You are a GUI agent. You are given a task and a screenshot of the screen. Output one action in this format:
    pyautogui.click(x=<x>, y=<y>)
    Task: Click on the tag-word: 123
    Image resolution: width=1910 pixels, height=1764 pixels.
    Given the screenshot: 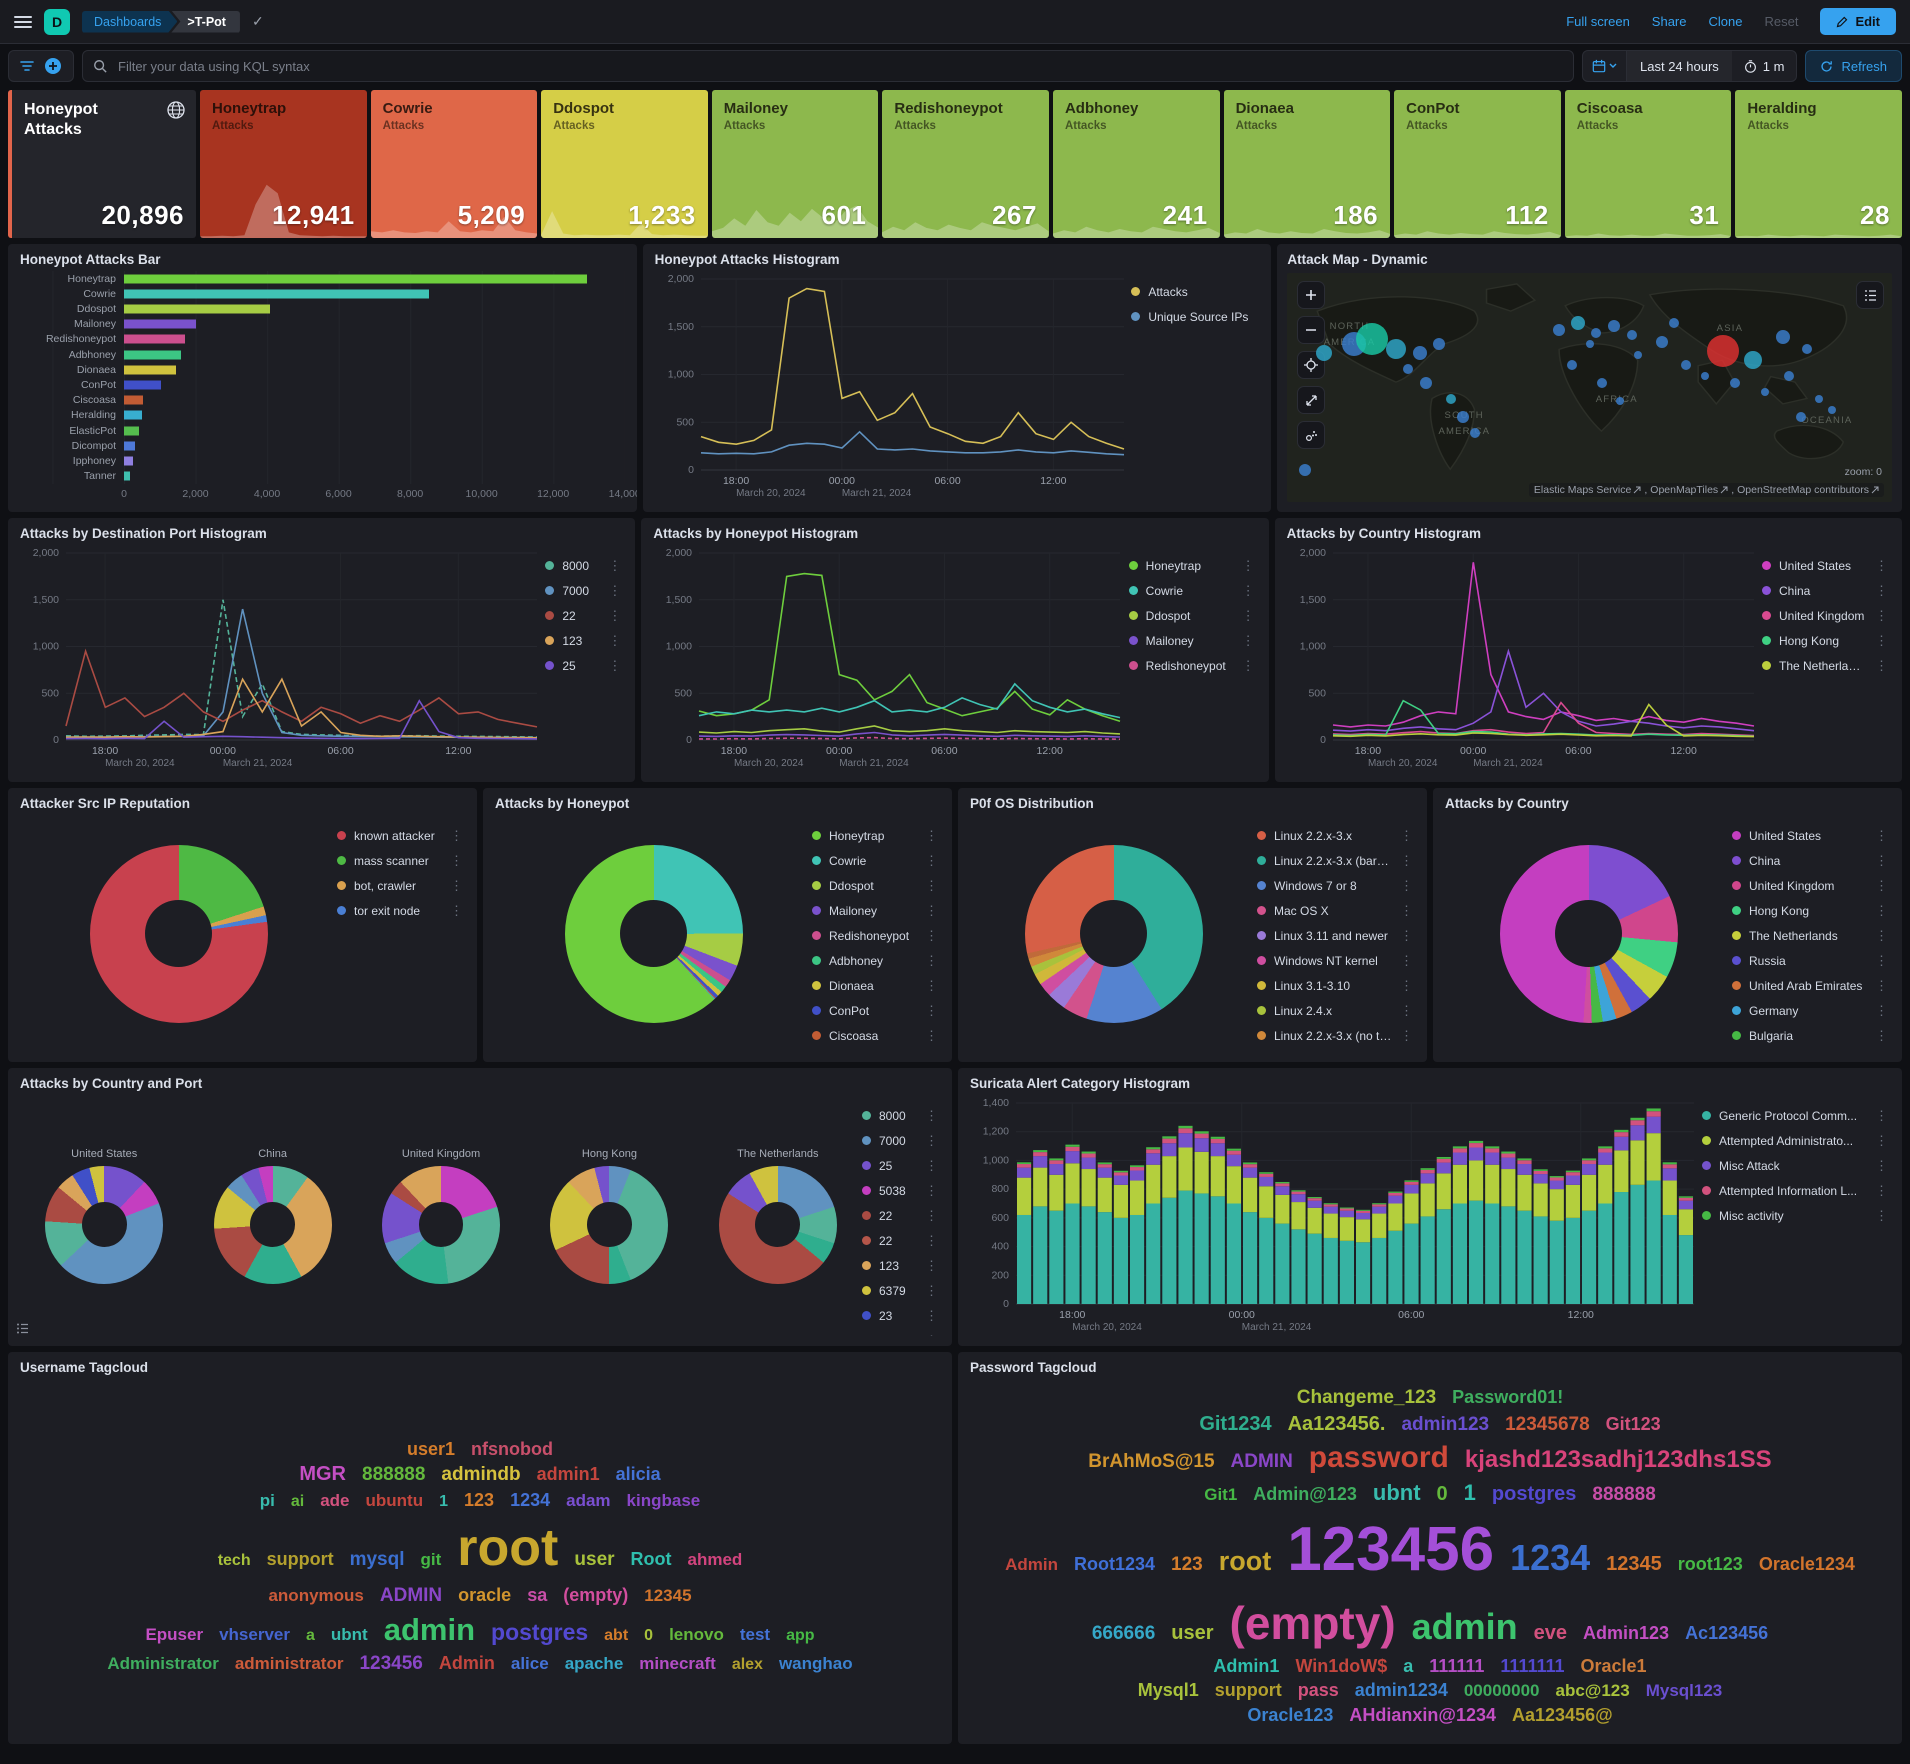 What is the action you would take?
    pyautogui.click(x=479, y=1500)
    